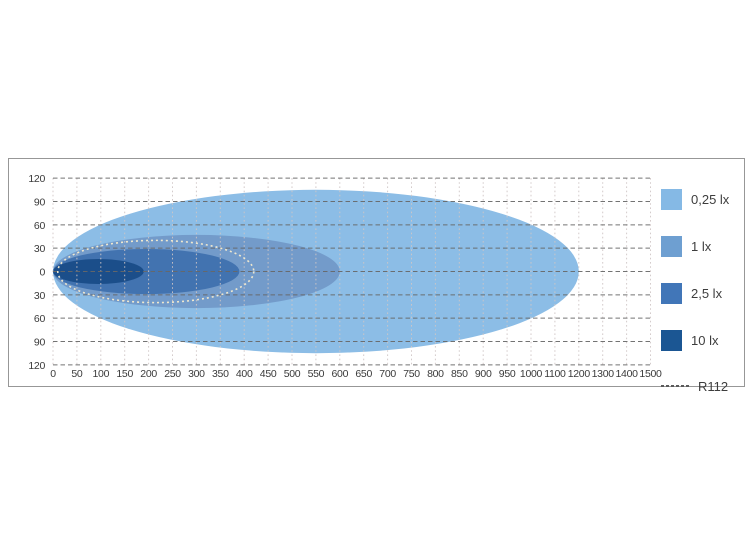 The height and width of the screenshot is (550, 750). I want to click on x-tick-label: 50, so click(77, 374).